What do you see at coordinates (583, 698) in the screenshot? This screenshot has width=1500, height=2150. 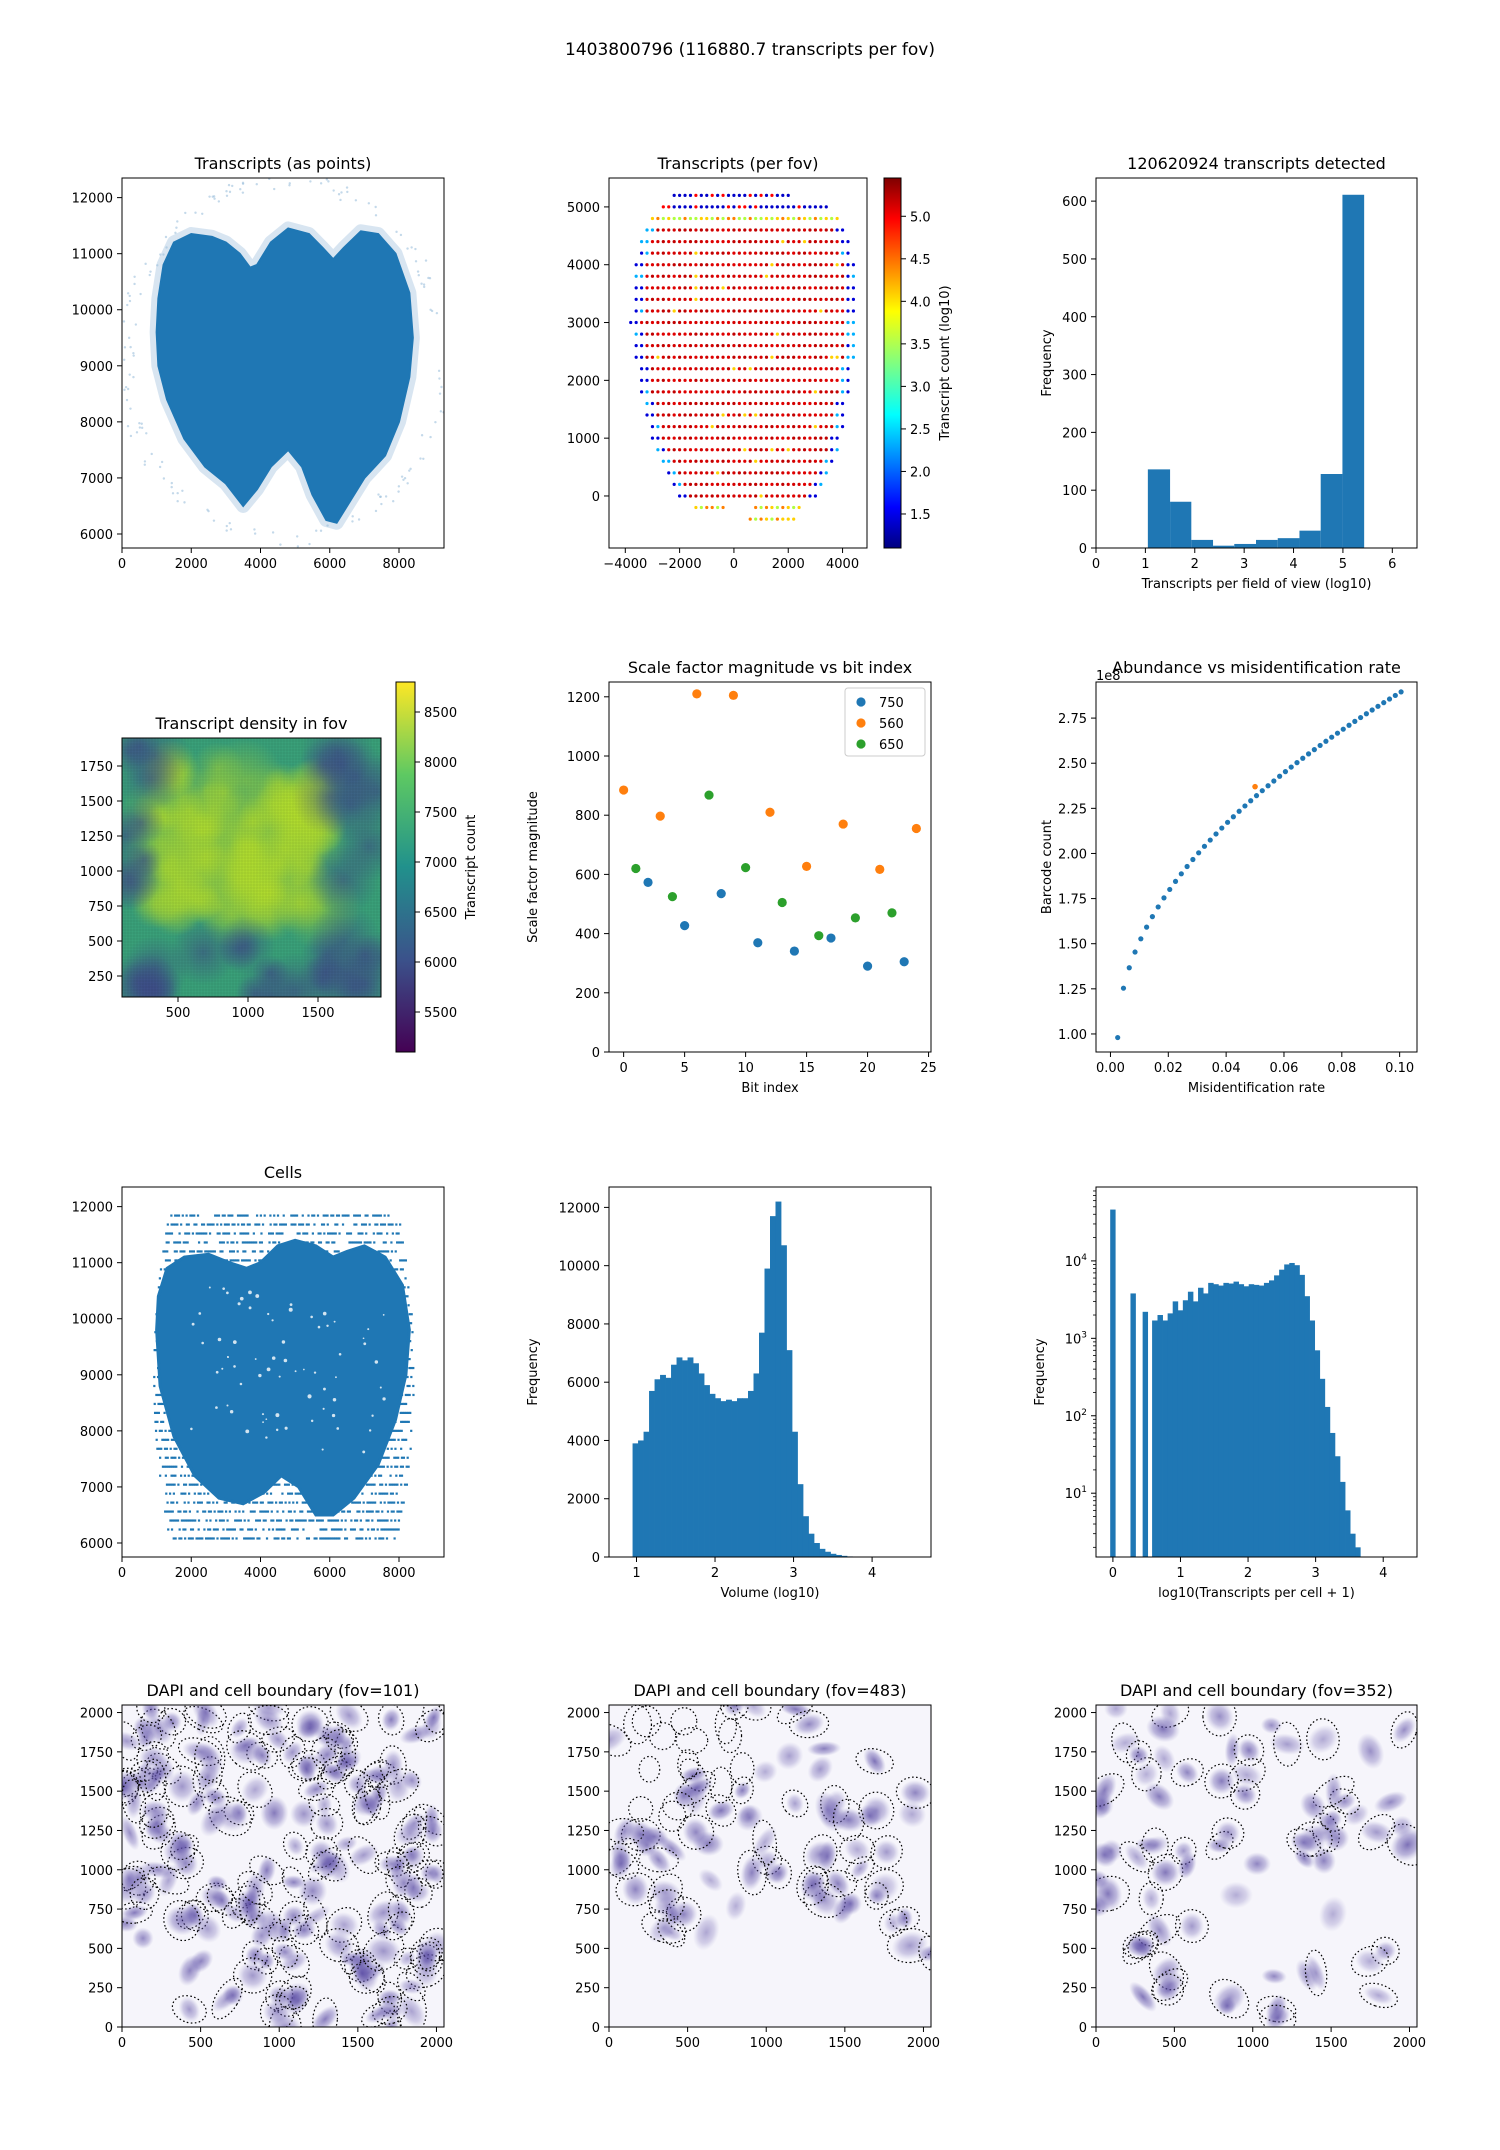 I see `y-tick-label: 1200` at bounding box center [583, 698].